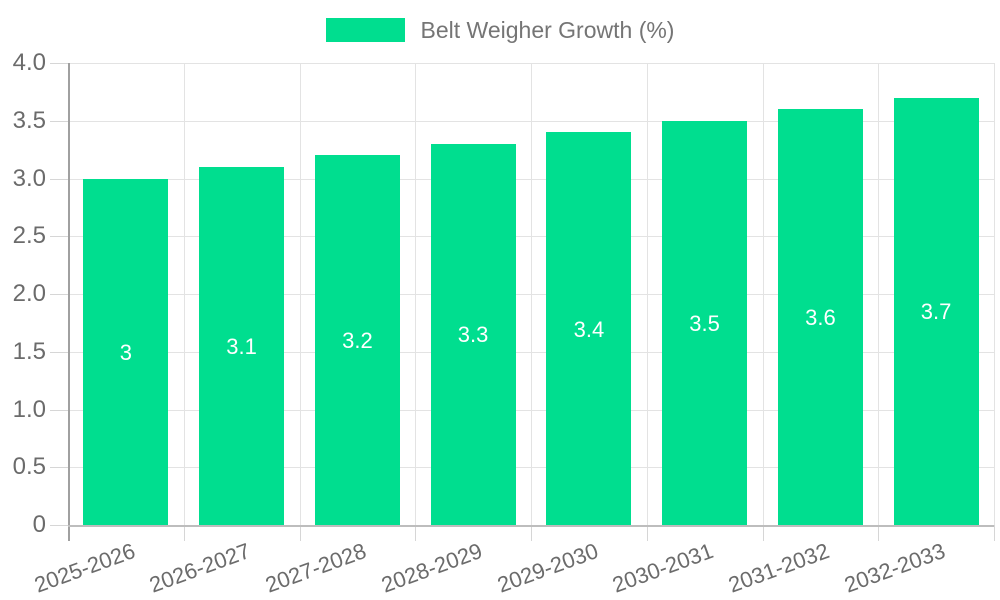  Describe the element at coordinates (29, 120) in the screenshot. I see `y-axis-tick-label: 3.5` at that location.